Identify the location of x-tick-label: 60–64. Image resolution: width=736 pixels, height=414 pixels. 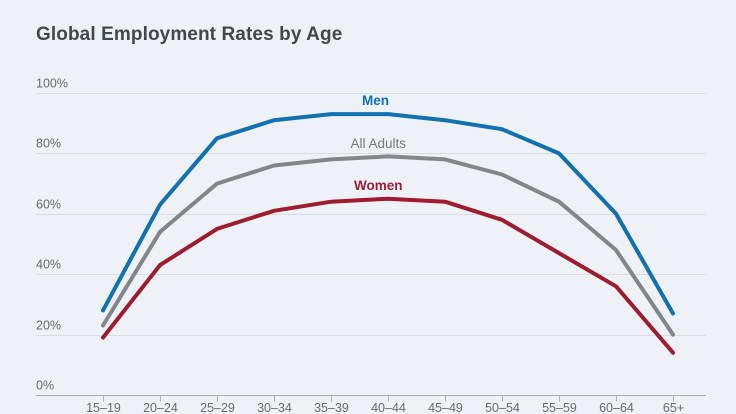
(616, 407).